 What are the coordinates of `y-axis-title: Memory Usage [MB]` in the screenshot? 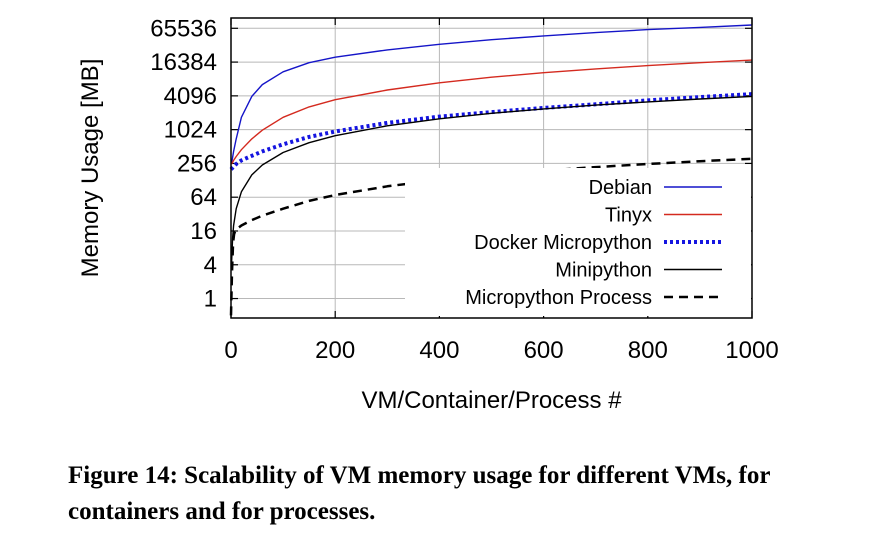 It's located at (90, 168).